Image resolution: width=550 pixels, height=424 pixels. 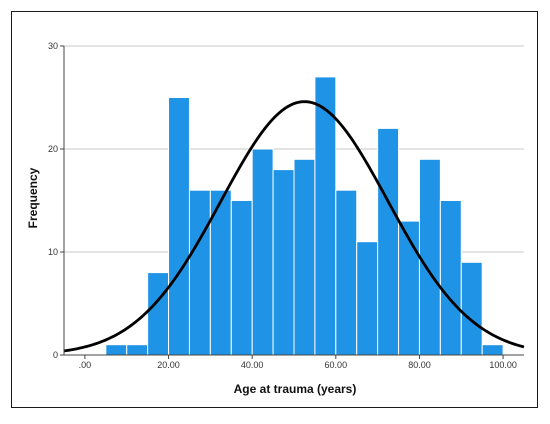 I want to click on x-axis-title: Age at trauma (years), so click(x=295, y=389).